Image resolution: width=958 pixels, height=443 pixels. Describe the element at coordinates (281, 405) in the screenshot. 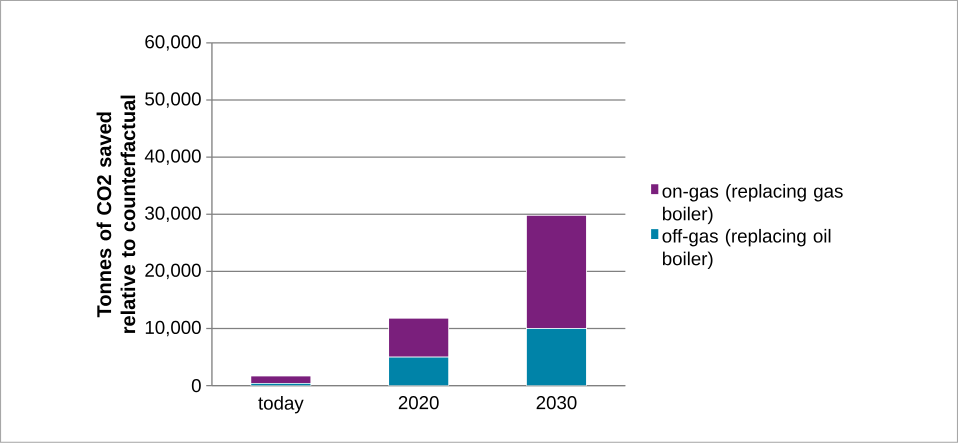

I see `x-tick-label: today` at that location.